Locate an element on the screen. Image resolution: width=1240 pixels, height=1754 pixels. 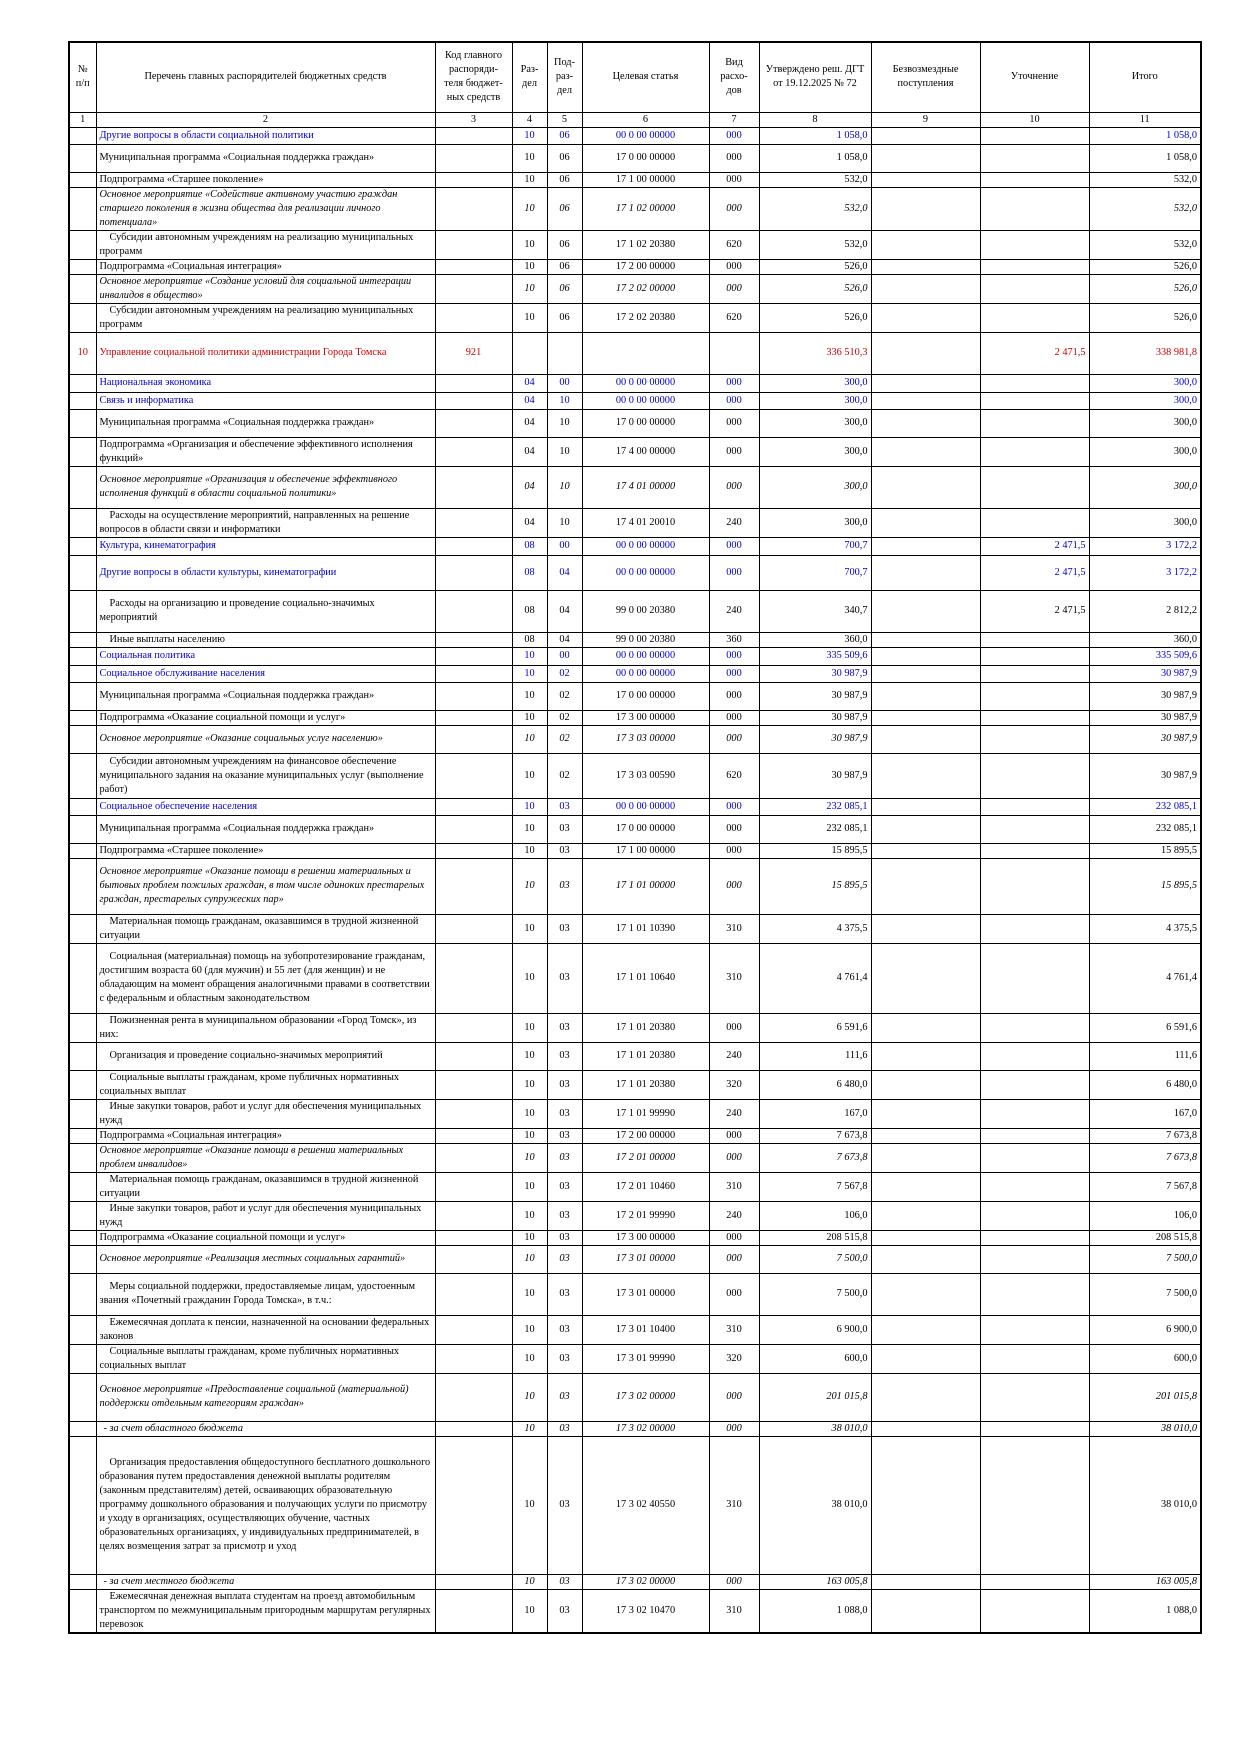
row-approved: 300,0 is located at coordinates (815, 423).